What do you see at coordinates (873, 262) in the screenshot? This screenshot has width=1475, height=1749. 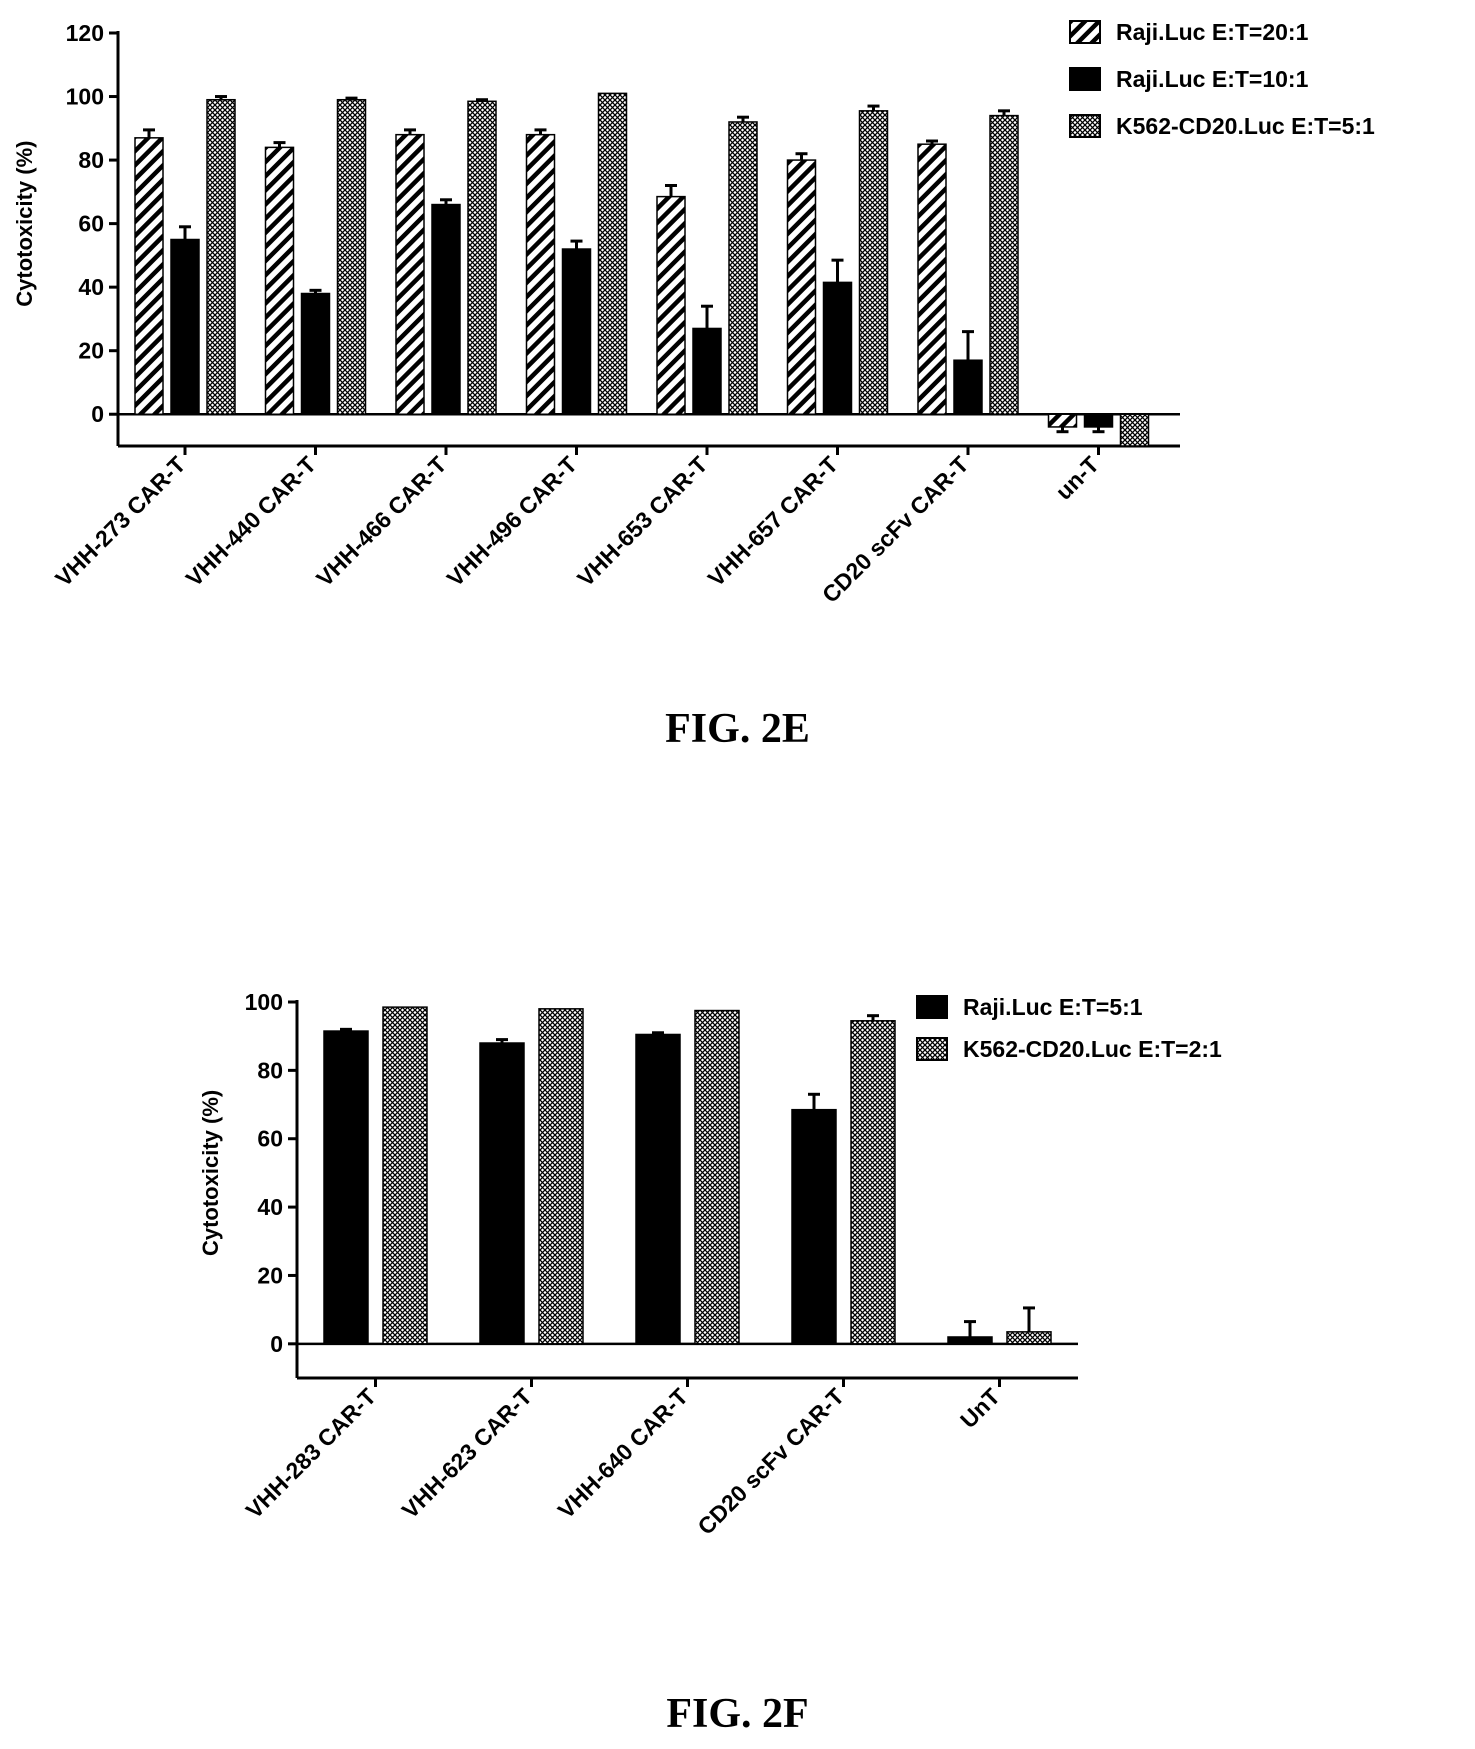 I see `bar-k562-cd20-luc-e-t-5-1-vhh-657-car-t` at bounding box center [873, 262].